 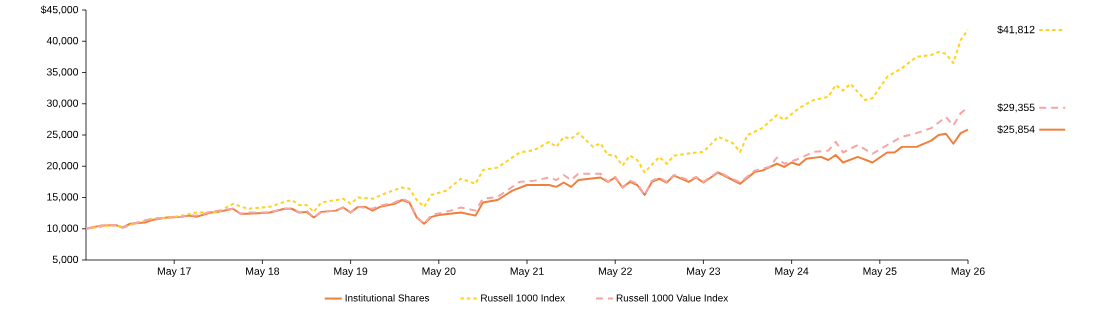 What do you see at coordinates (63, 197) in the screenshot?
I see `y-tick-label: 15,000` at bounding box center [63, 197].